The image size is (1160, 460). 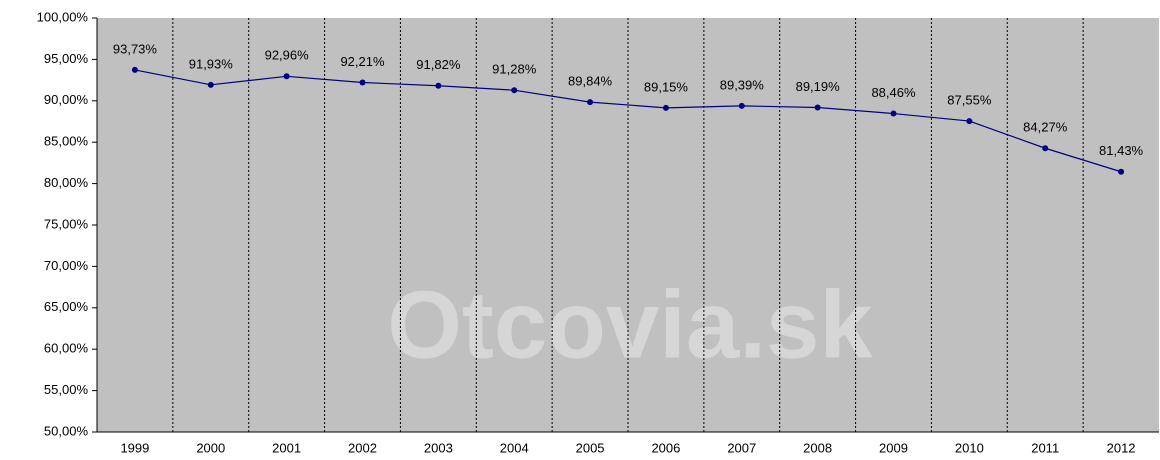 What do you see at coordinates (666, 86) in the screenshot?
I see `data-label: 89,15%` at bounding box center [666, 86].